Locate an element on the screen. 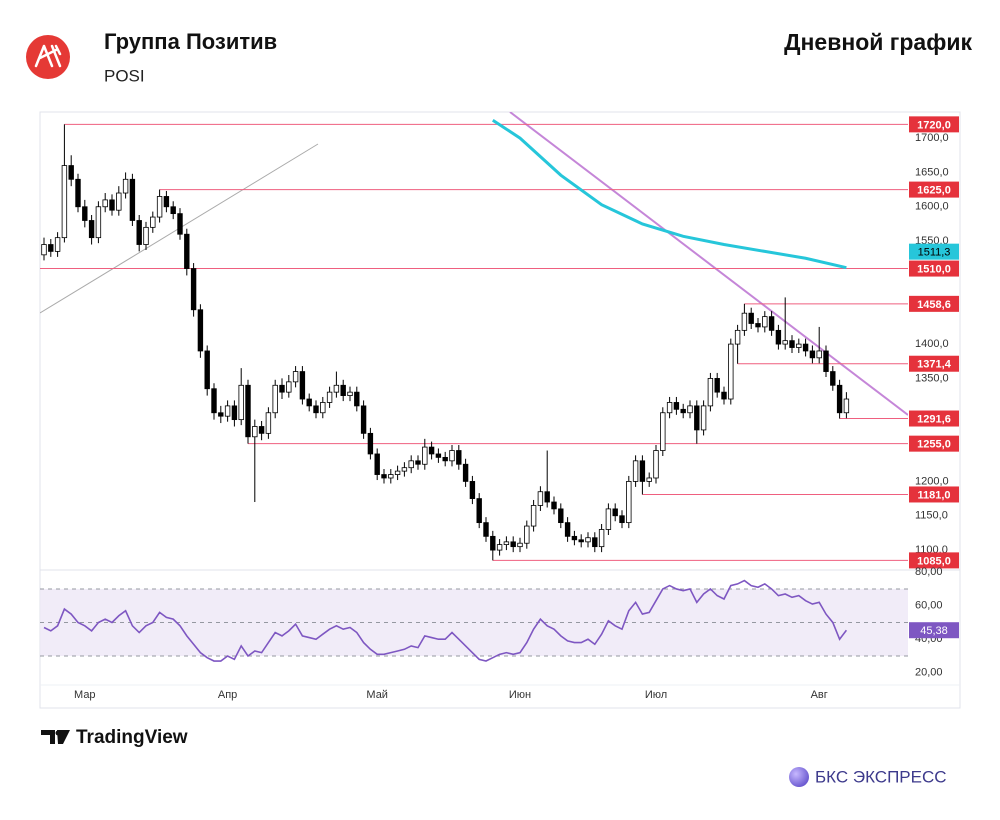  rsi-label-box is located at coordinates (934, 630).